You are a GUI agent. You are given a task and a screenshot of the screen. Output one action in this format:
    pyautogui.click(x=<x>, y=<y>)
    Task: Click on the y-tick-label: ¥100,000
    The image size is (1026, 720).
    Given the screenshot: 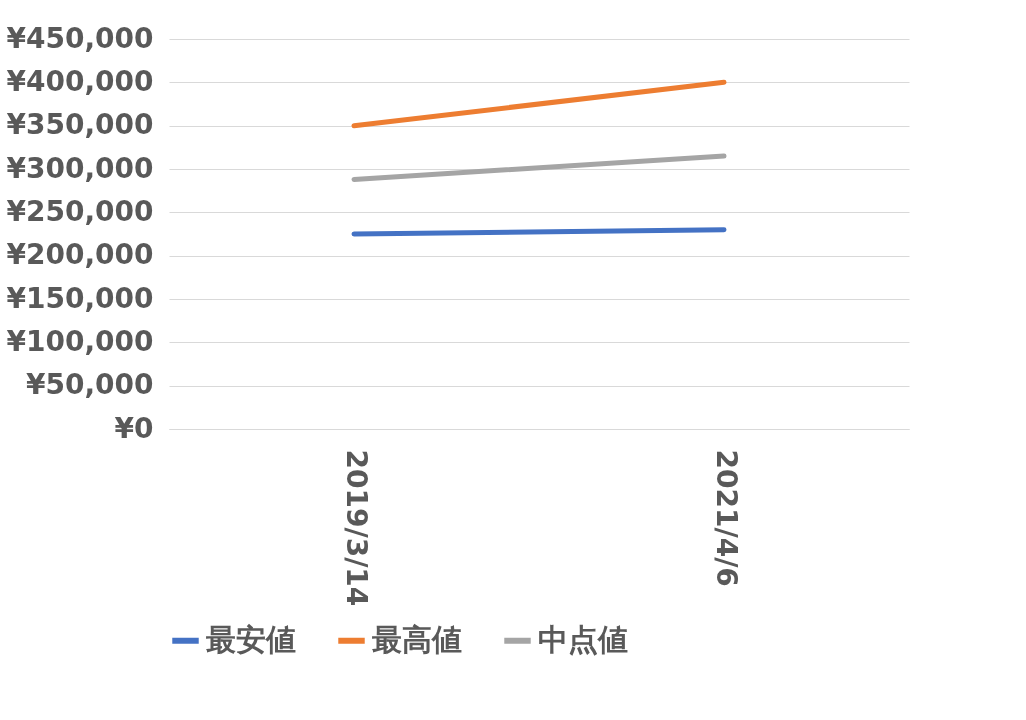 What is the action you would take?
    pyautogui.click(x=80, y=341)
    